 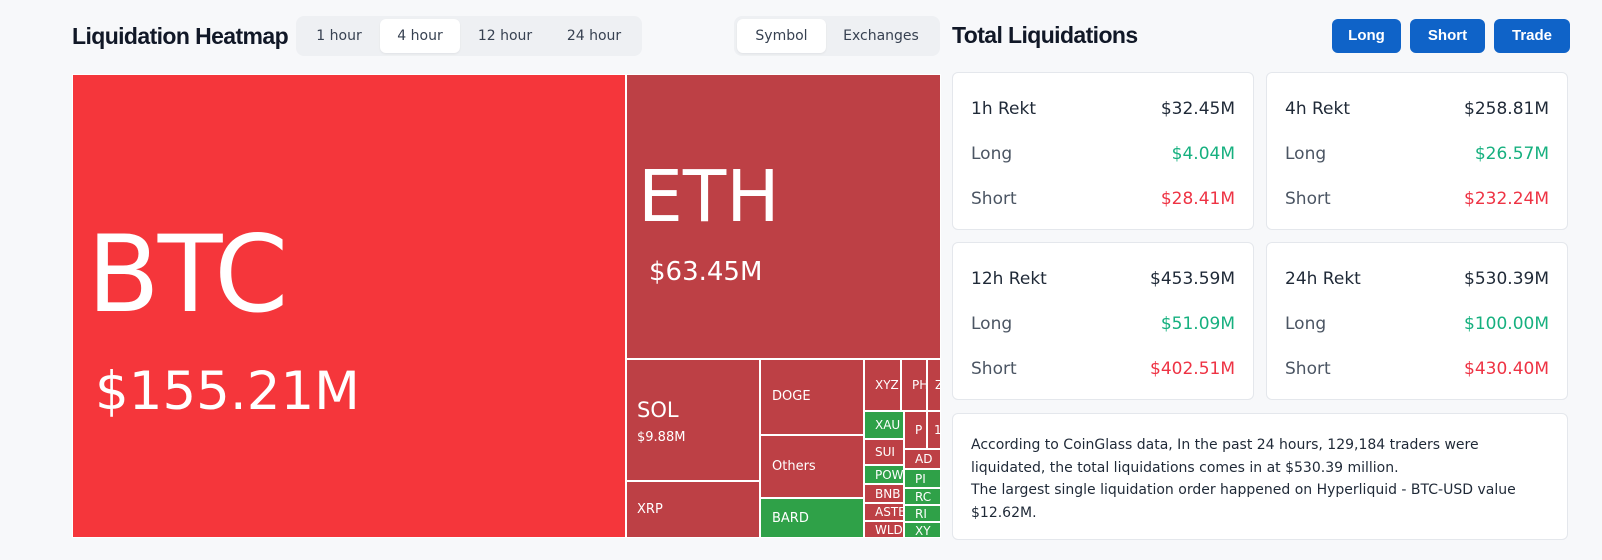 What do you see at coordinates (1197, 199) in the screenshot?
I see `short-value: $28.41M` at bounding box center [1197, 199].